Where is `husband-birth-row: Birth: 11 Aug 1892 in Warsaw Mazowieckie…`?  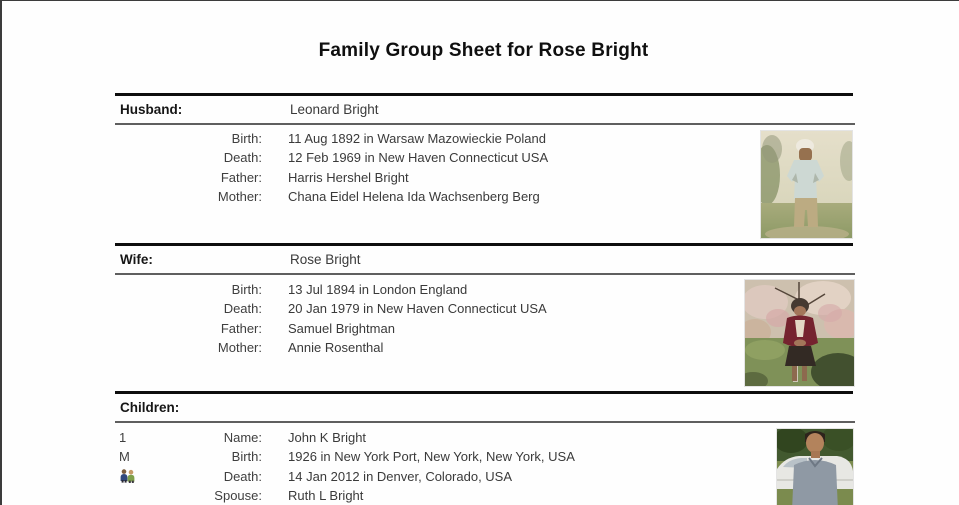
husband-birth-row: Birth: 11 Aug 1892 in Warsaw Mazowieckie… is located at coordinates (445, 138).